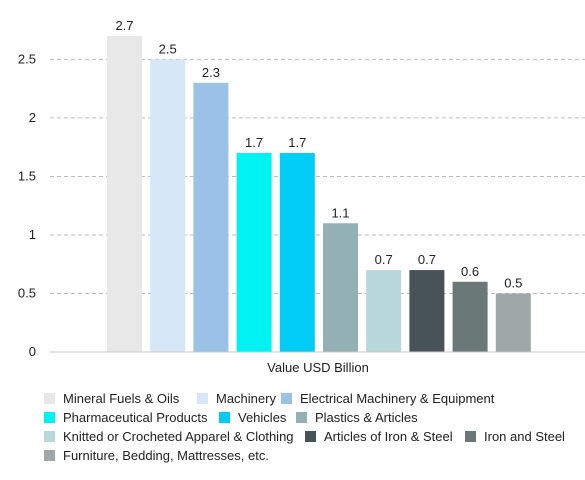  I want to click on y-axis-ticks: 0 0.5 1 1.5 2 2.5, so click(27, 205).